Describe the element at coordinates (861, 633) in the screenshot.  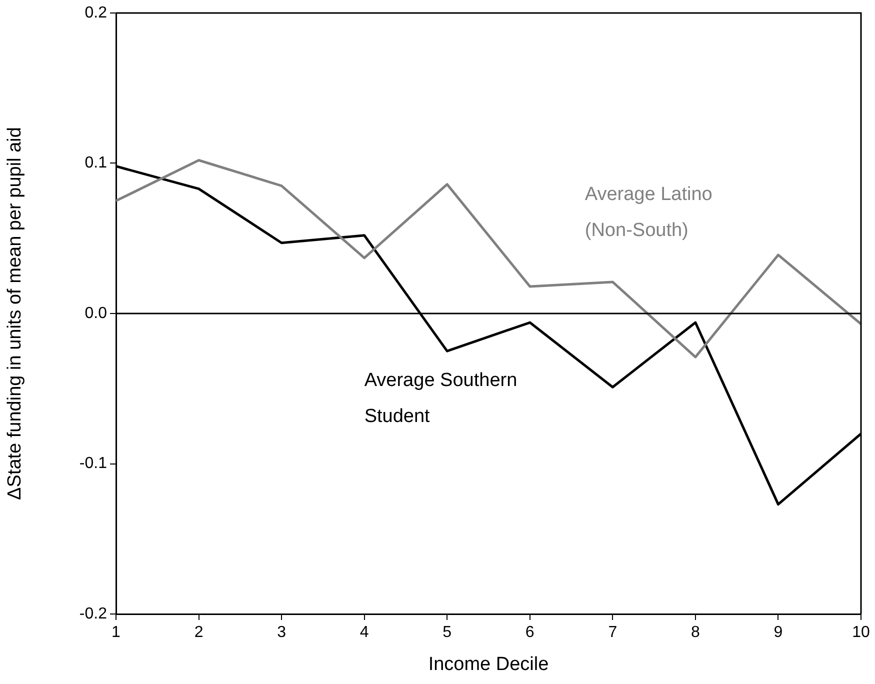
I see `x-tick-label: 10` at that location.